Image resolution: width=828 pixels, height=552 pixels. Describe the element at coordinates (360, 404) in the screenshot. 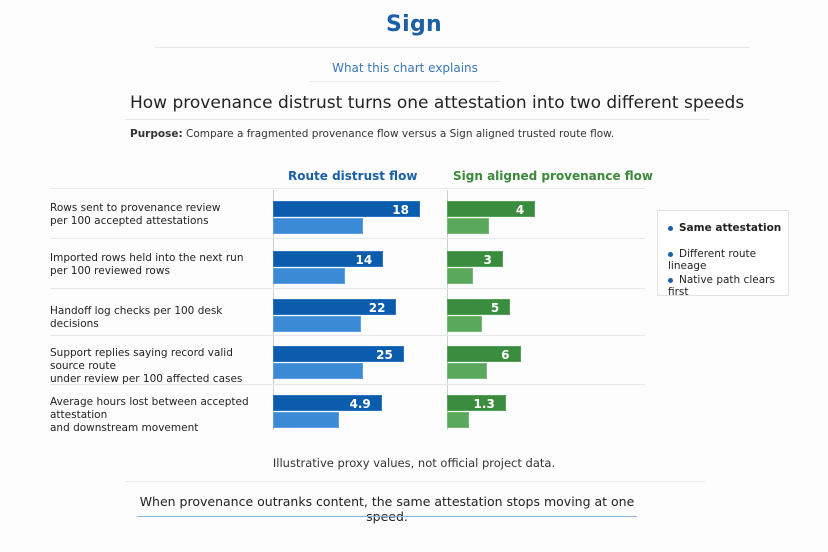

I see `data-label: 4.9` at that location.